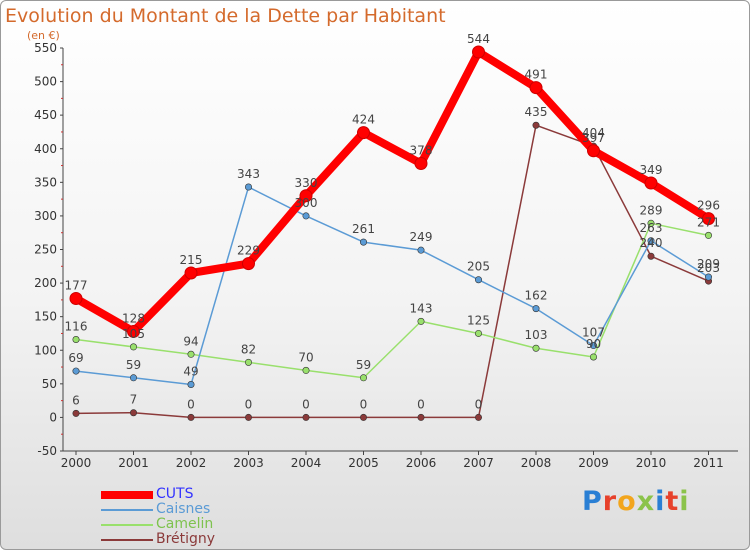 This screenshot has height=550, width=750. Describe the element at coordinates (45, 48) in the screenshot. I see `y-tick-label: 550` at that location.